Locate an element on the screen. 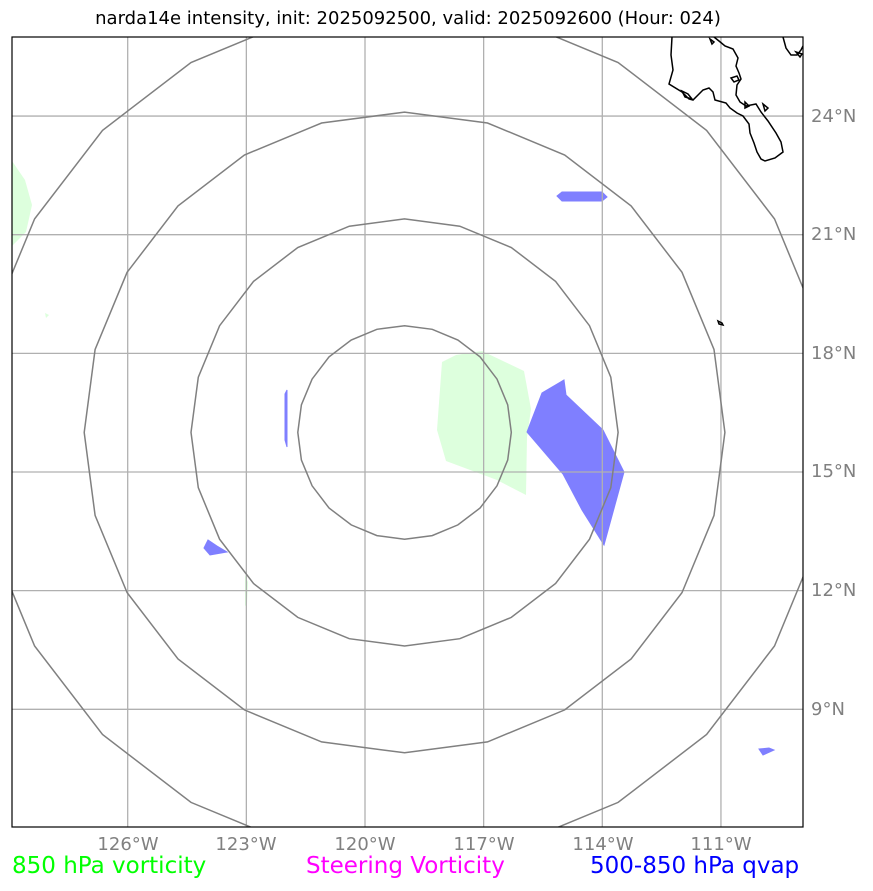 The height and width of the screenshot is (891, 873). lat-label-24n: 24°N is located at coordinates (834, 116).